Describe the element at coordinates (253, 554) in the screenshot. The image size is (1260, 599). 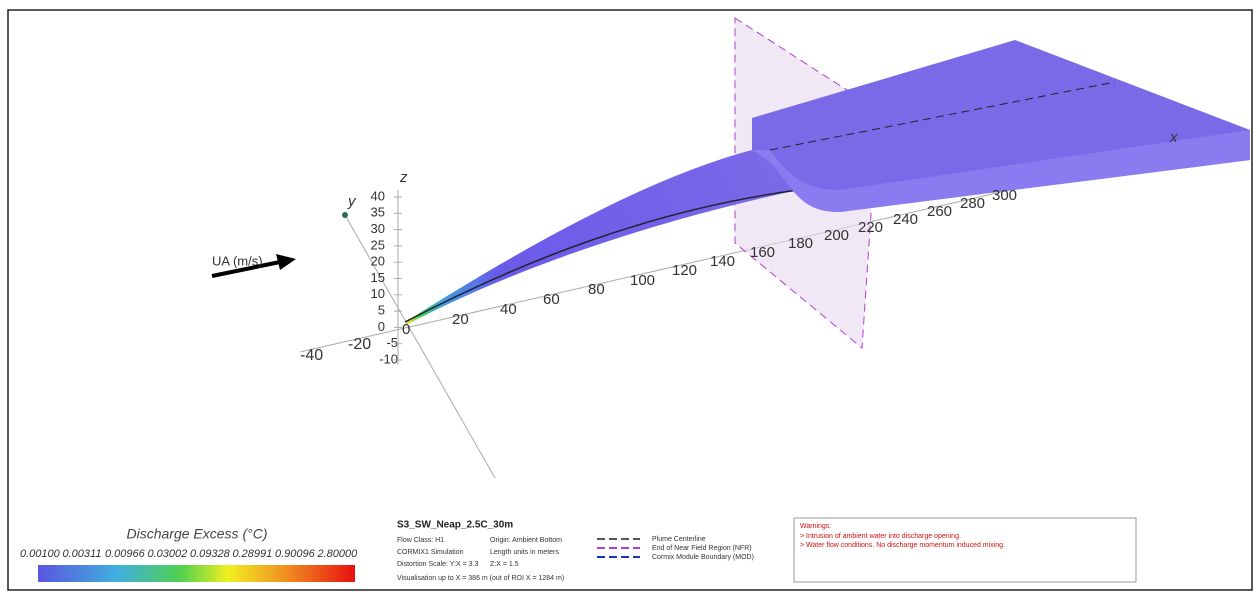
I see `colorbar-label: 0.28991` at that location.